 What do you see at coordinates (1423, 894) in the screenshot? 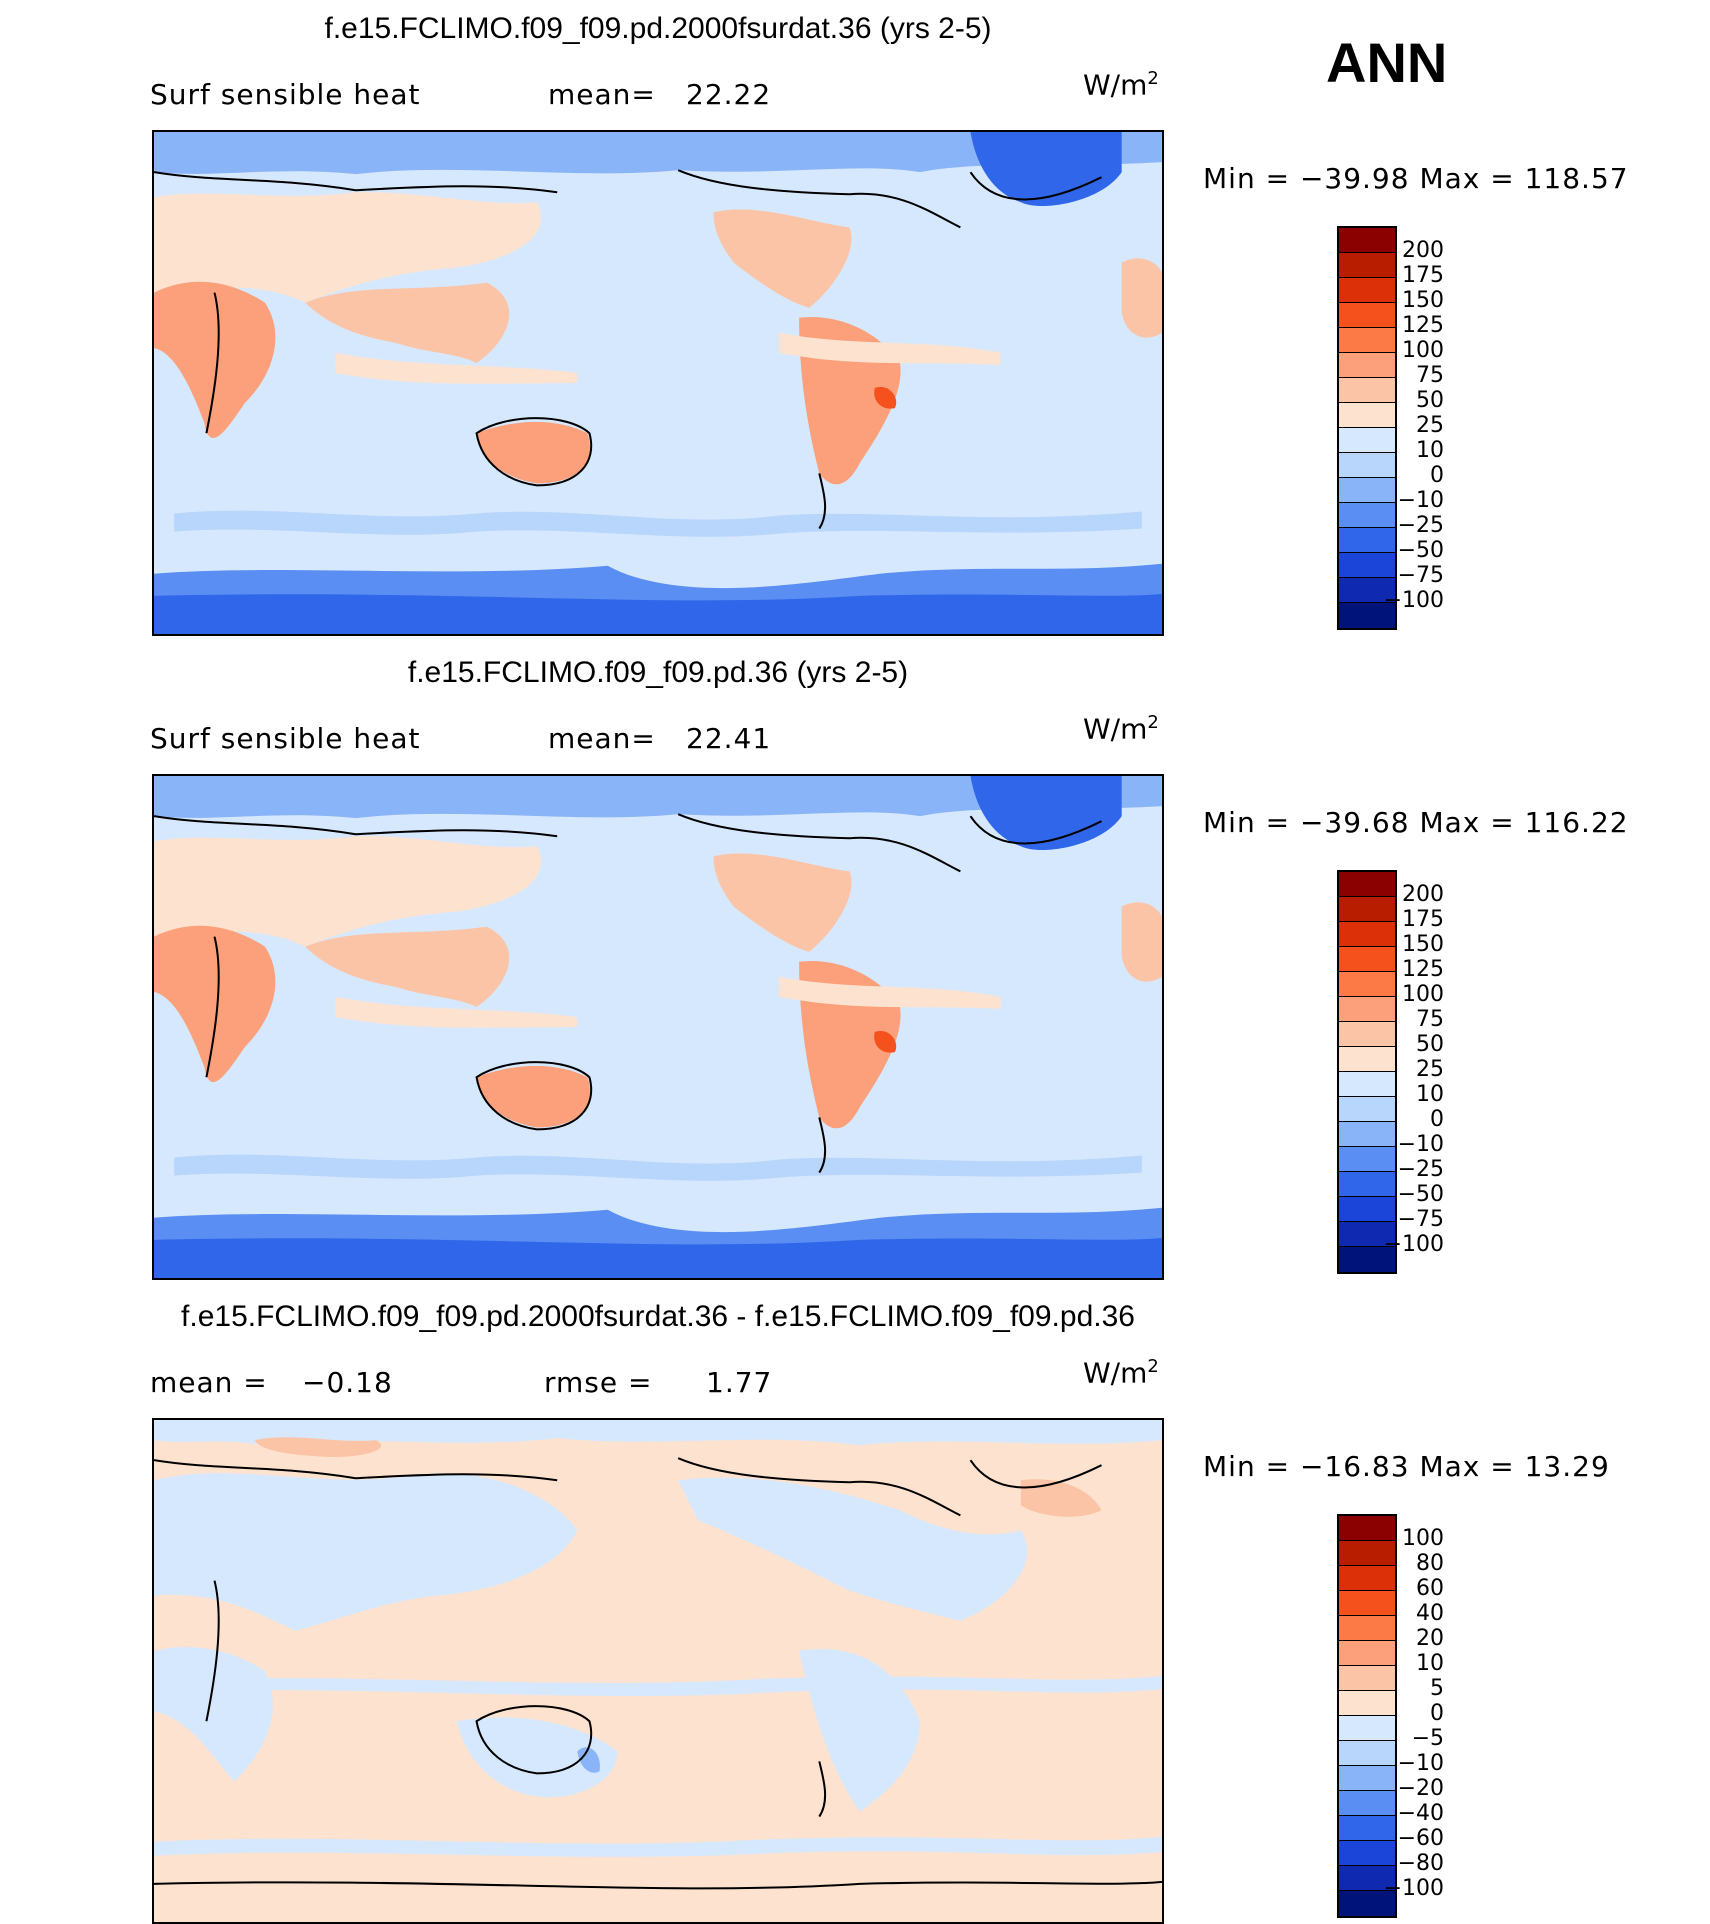
I see `colorbar-2-tick-label: 200` at bounding box center [1423, 894].